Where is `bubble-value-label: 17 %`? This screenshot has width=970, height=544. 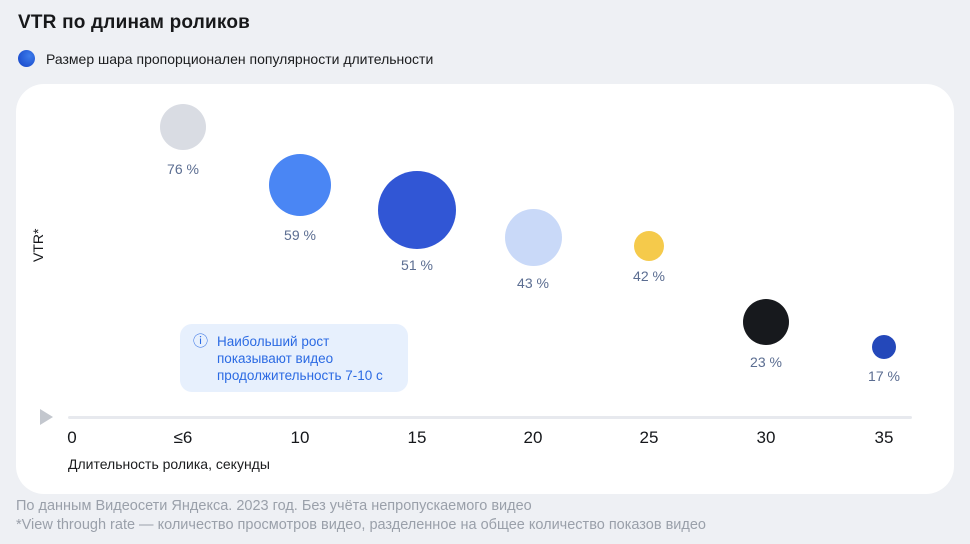 bubble-value-label: 17 % is located at coordinates (884, 376).